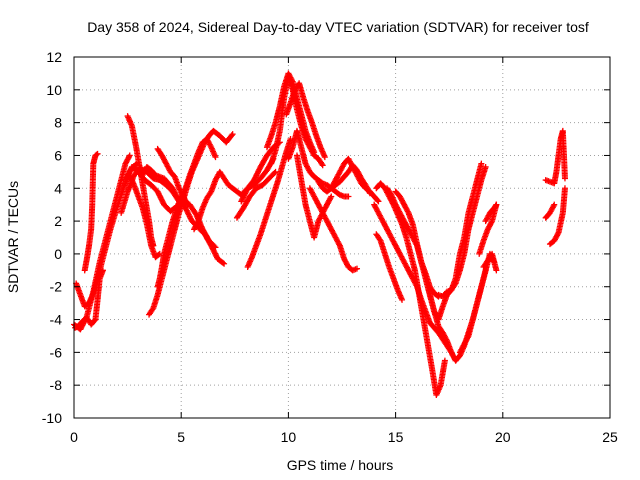 Image resolution: width=640 pixels, height=480 pixels. What do you see at coordinates (58, 254) in the screenshot?
I see `y-tick-label: 0` at bounding box center [58, 254].